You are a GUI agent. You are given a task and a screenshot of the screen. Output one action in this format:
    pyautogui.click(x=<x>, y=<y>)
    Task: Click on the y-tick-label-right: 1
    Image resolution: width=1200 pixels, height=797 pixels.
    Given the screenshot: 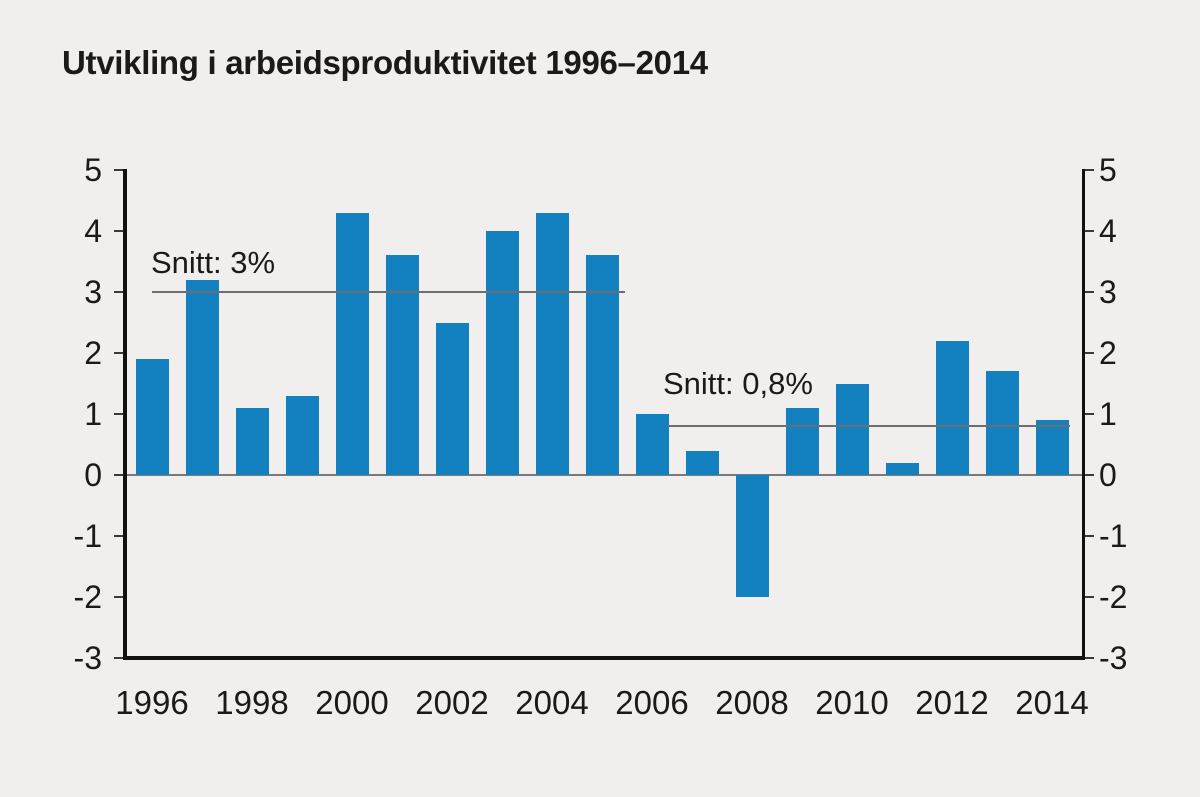 What is the action you would take?
    pyautogui.click(x=1108, y=414)
    